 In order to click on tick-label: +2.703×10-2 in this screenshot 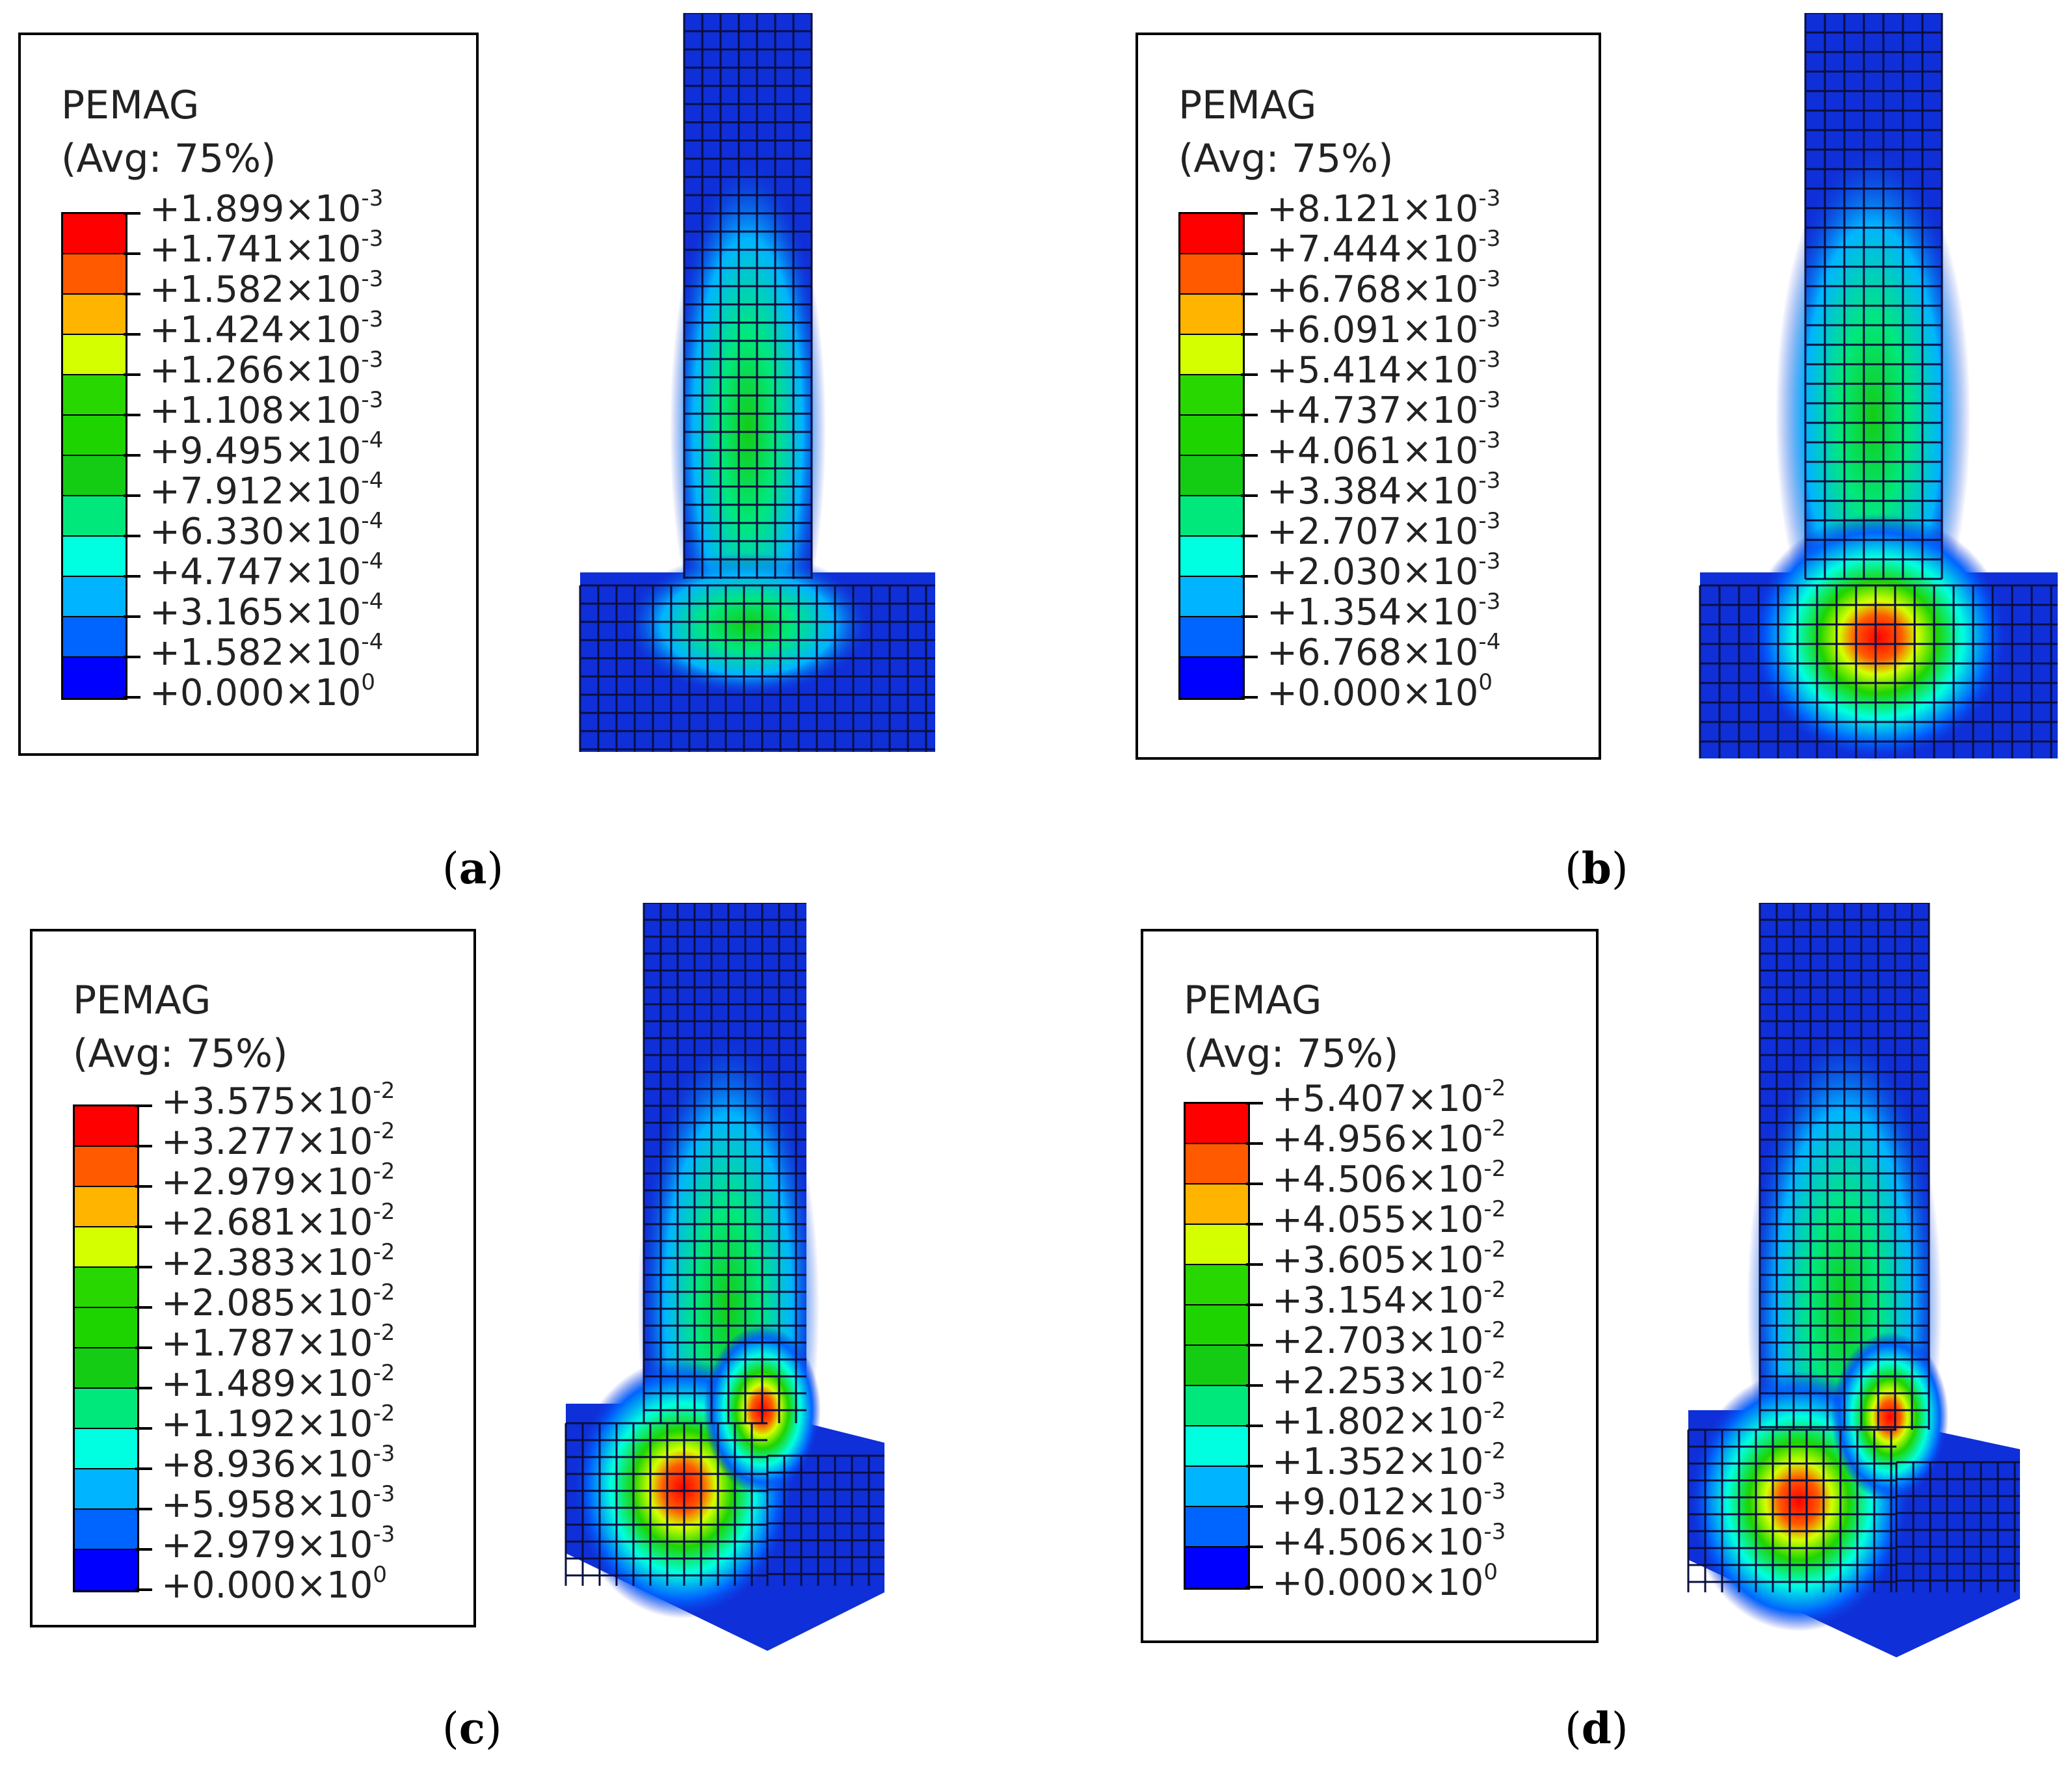, I will do `click(1389, 1340)`.